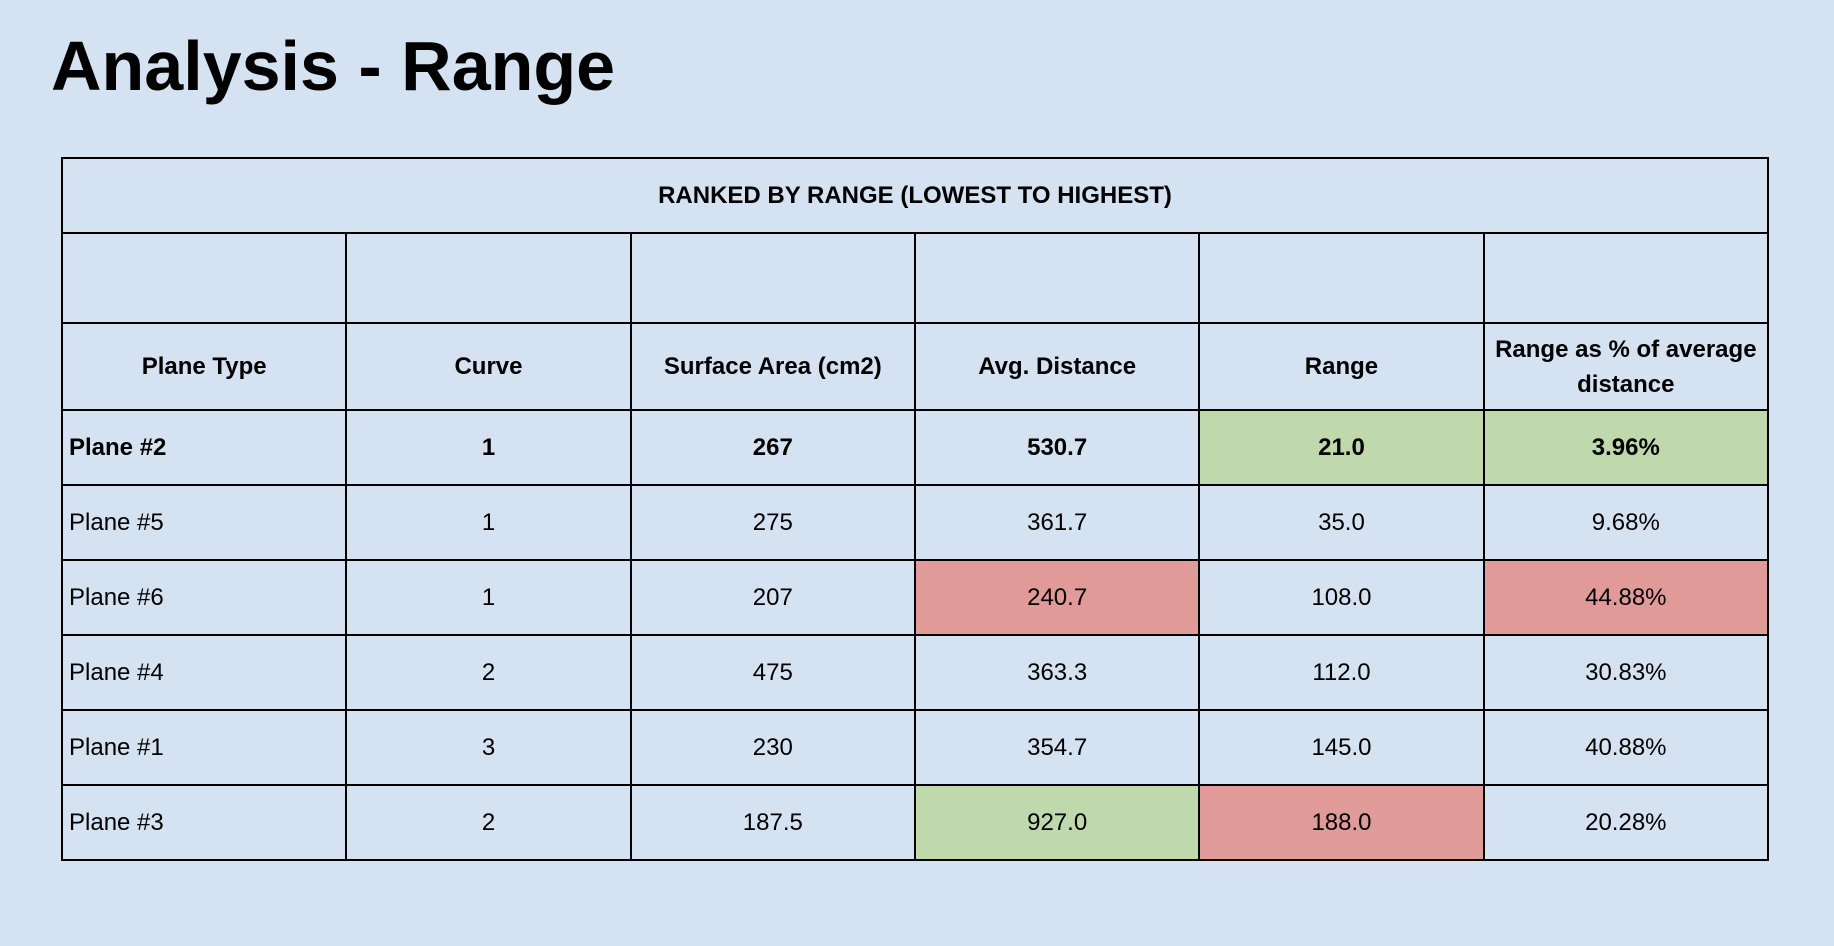  I want to click on header-cell: Curve, so click(488, 366).